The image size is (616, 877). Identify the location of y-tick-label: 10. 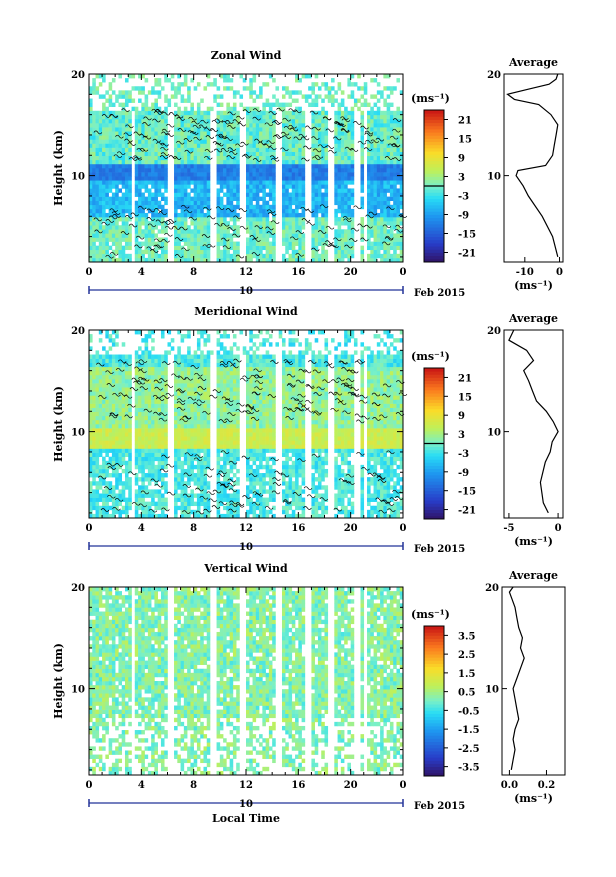
(78, 177).